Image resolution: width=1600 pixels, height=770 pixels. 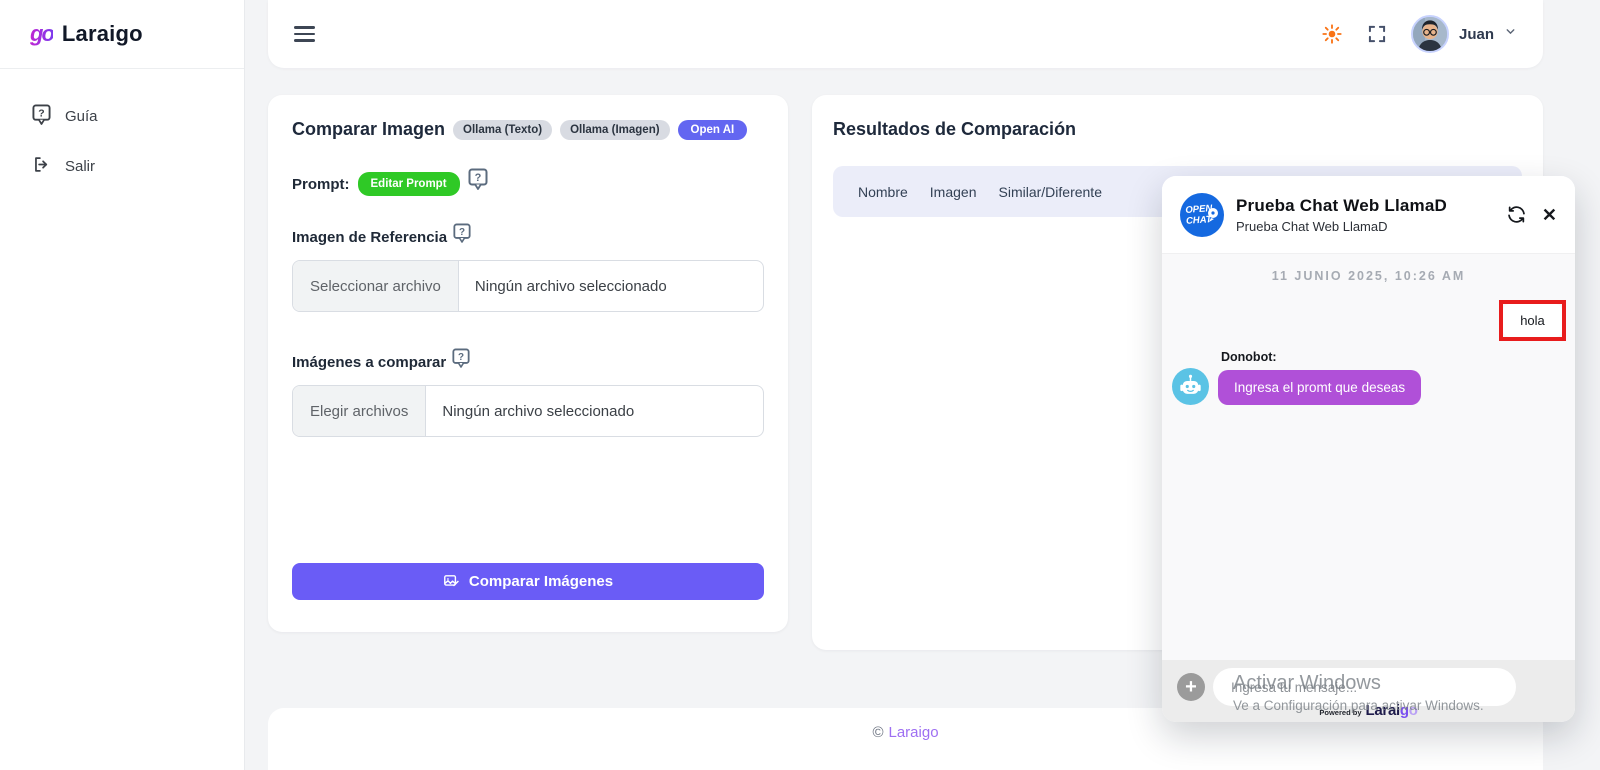 I want to click on chat-message-input, so click(x=1364, y=687).